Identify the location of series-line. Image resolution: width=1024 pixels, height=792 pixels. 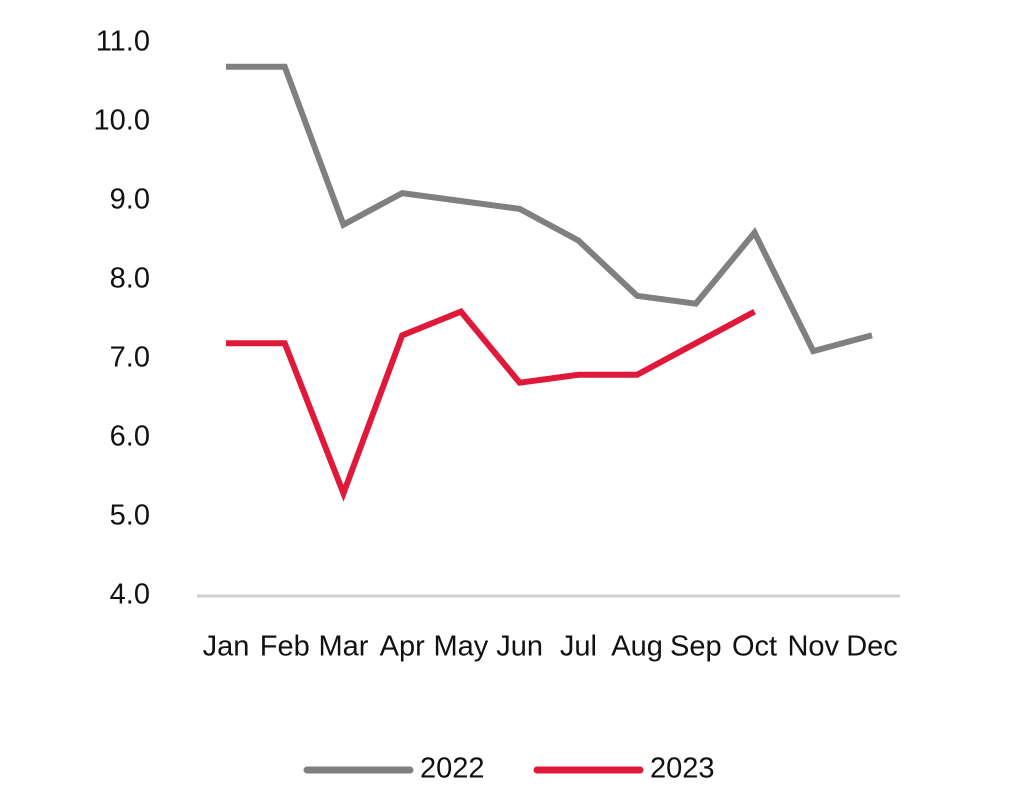
(491, 404).